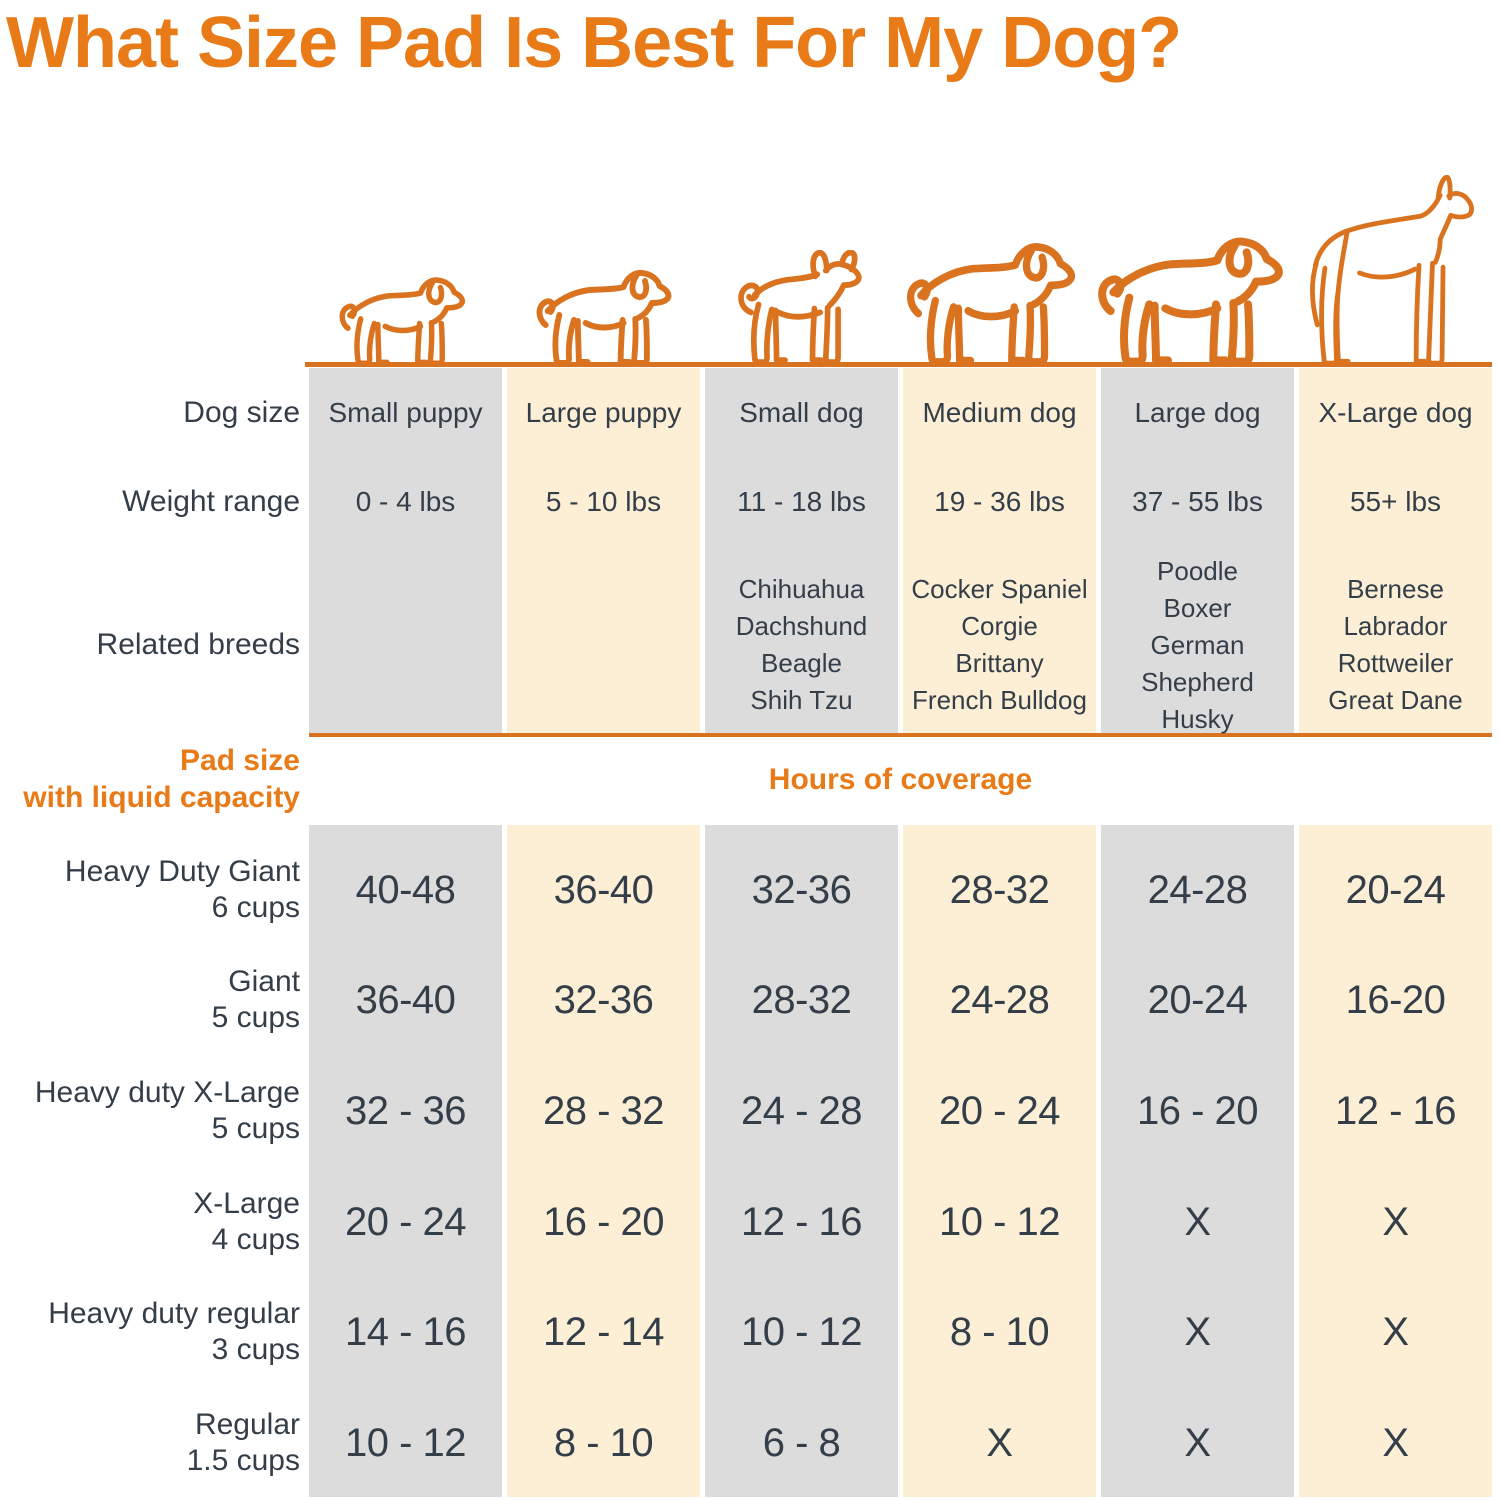 This screenshot has width=1499, height=1500. Describe the element at coordinates (247, 1424) in the screenshot. I see `pad-name: Regular` at that location.